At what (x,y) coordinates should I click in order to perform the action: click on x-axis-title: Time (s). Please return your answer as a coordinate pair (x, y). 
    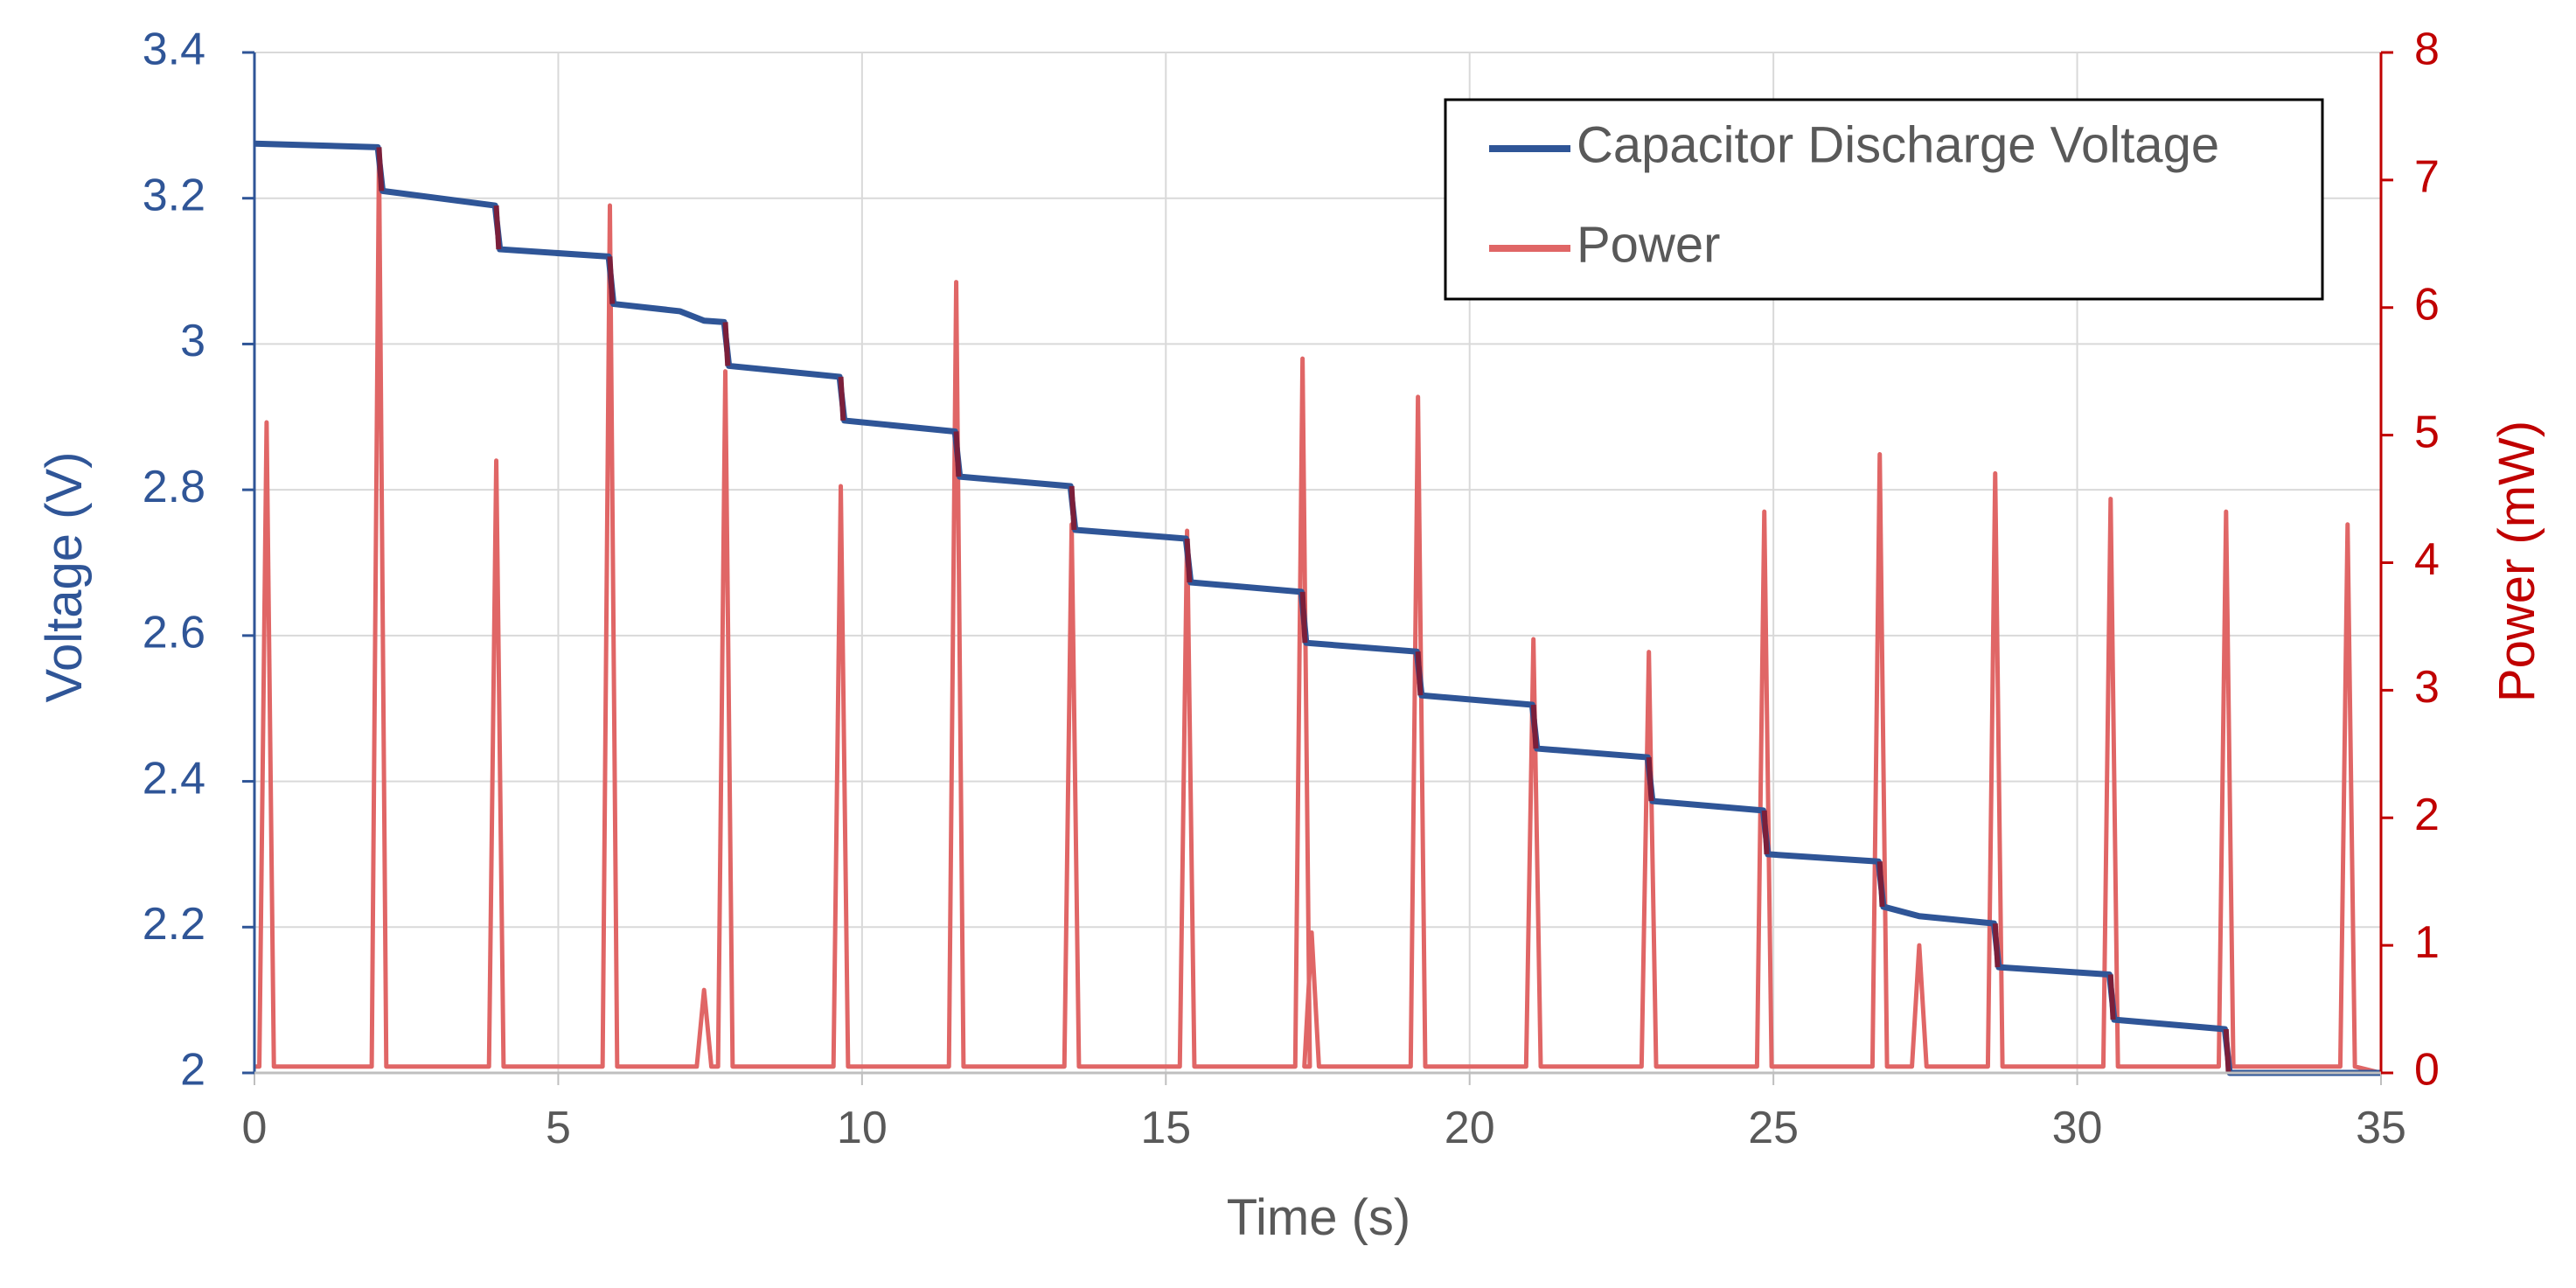
    Looking at the image, I should click on (1318, 1217).